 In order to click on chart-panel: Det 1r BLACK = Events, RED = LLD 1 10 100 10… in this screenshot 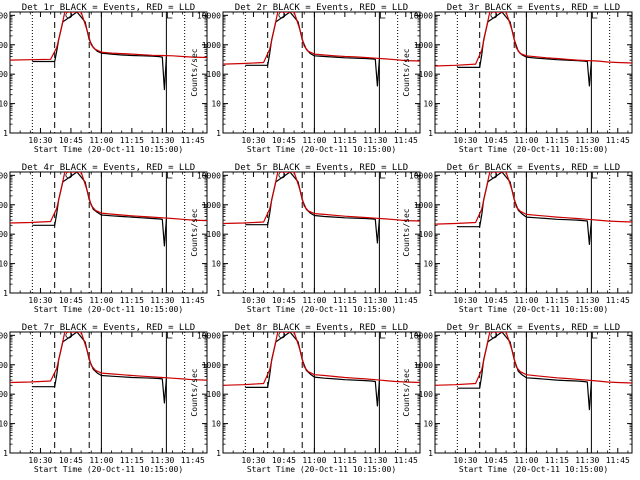, I will do `click(104, 78)`.